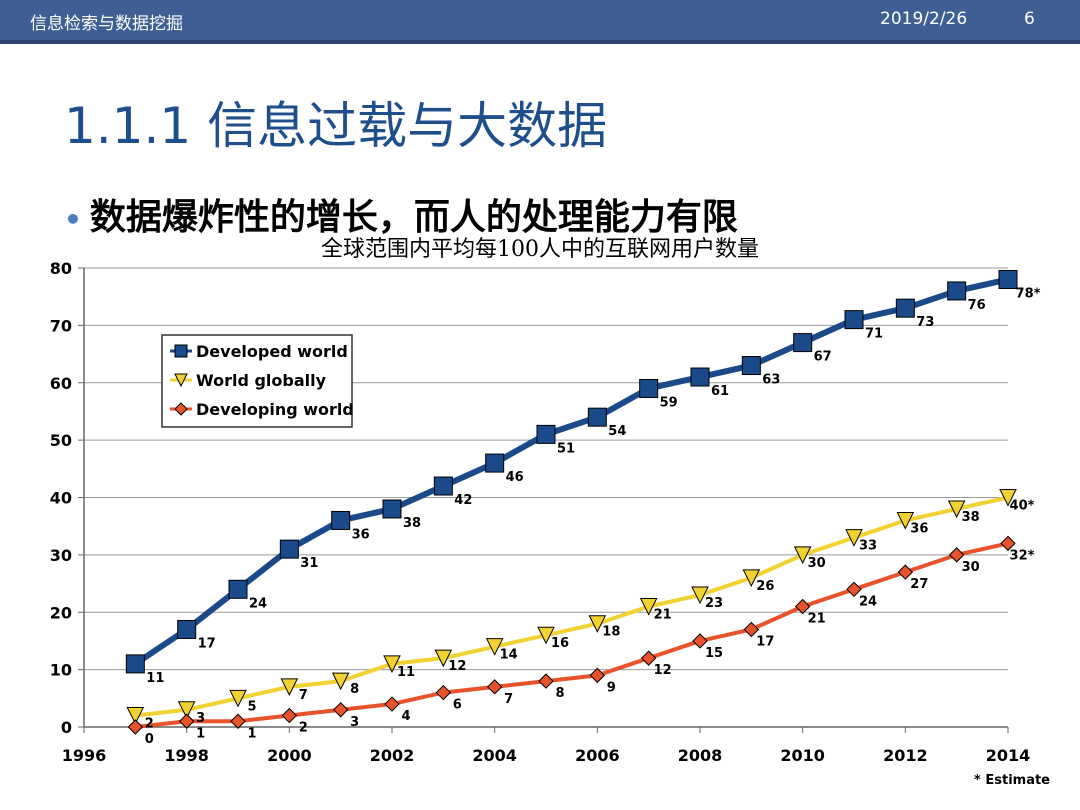 This screenshot has width=1080, height=810. I want to click on data-label: 24, so click(258, 603).